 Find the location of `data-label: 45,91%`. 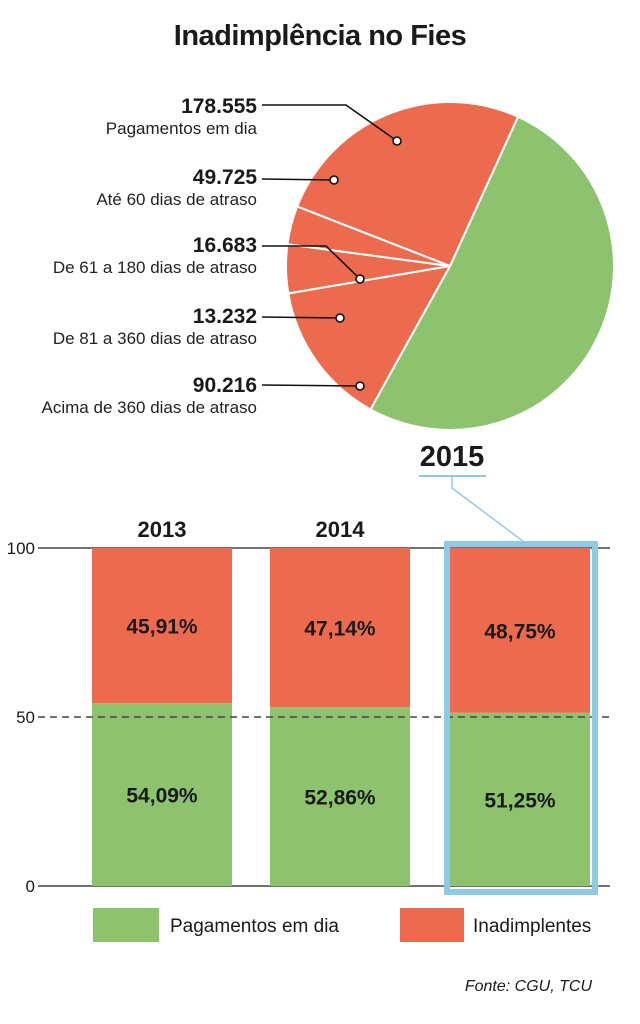

data-label: 45,91% is located at coordinates (162, 627).